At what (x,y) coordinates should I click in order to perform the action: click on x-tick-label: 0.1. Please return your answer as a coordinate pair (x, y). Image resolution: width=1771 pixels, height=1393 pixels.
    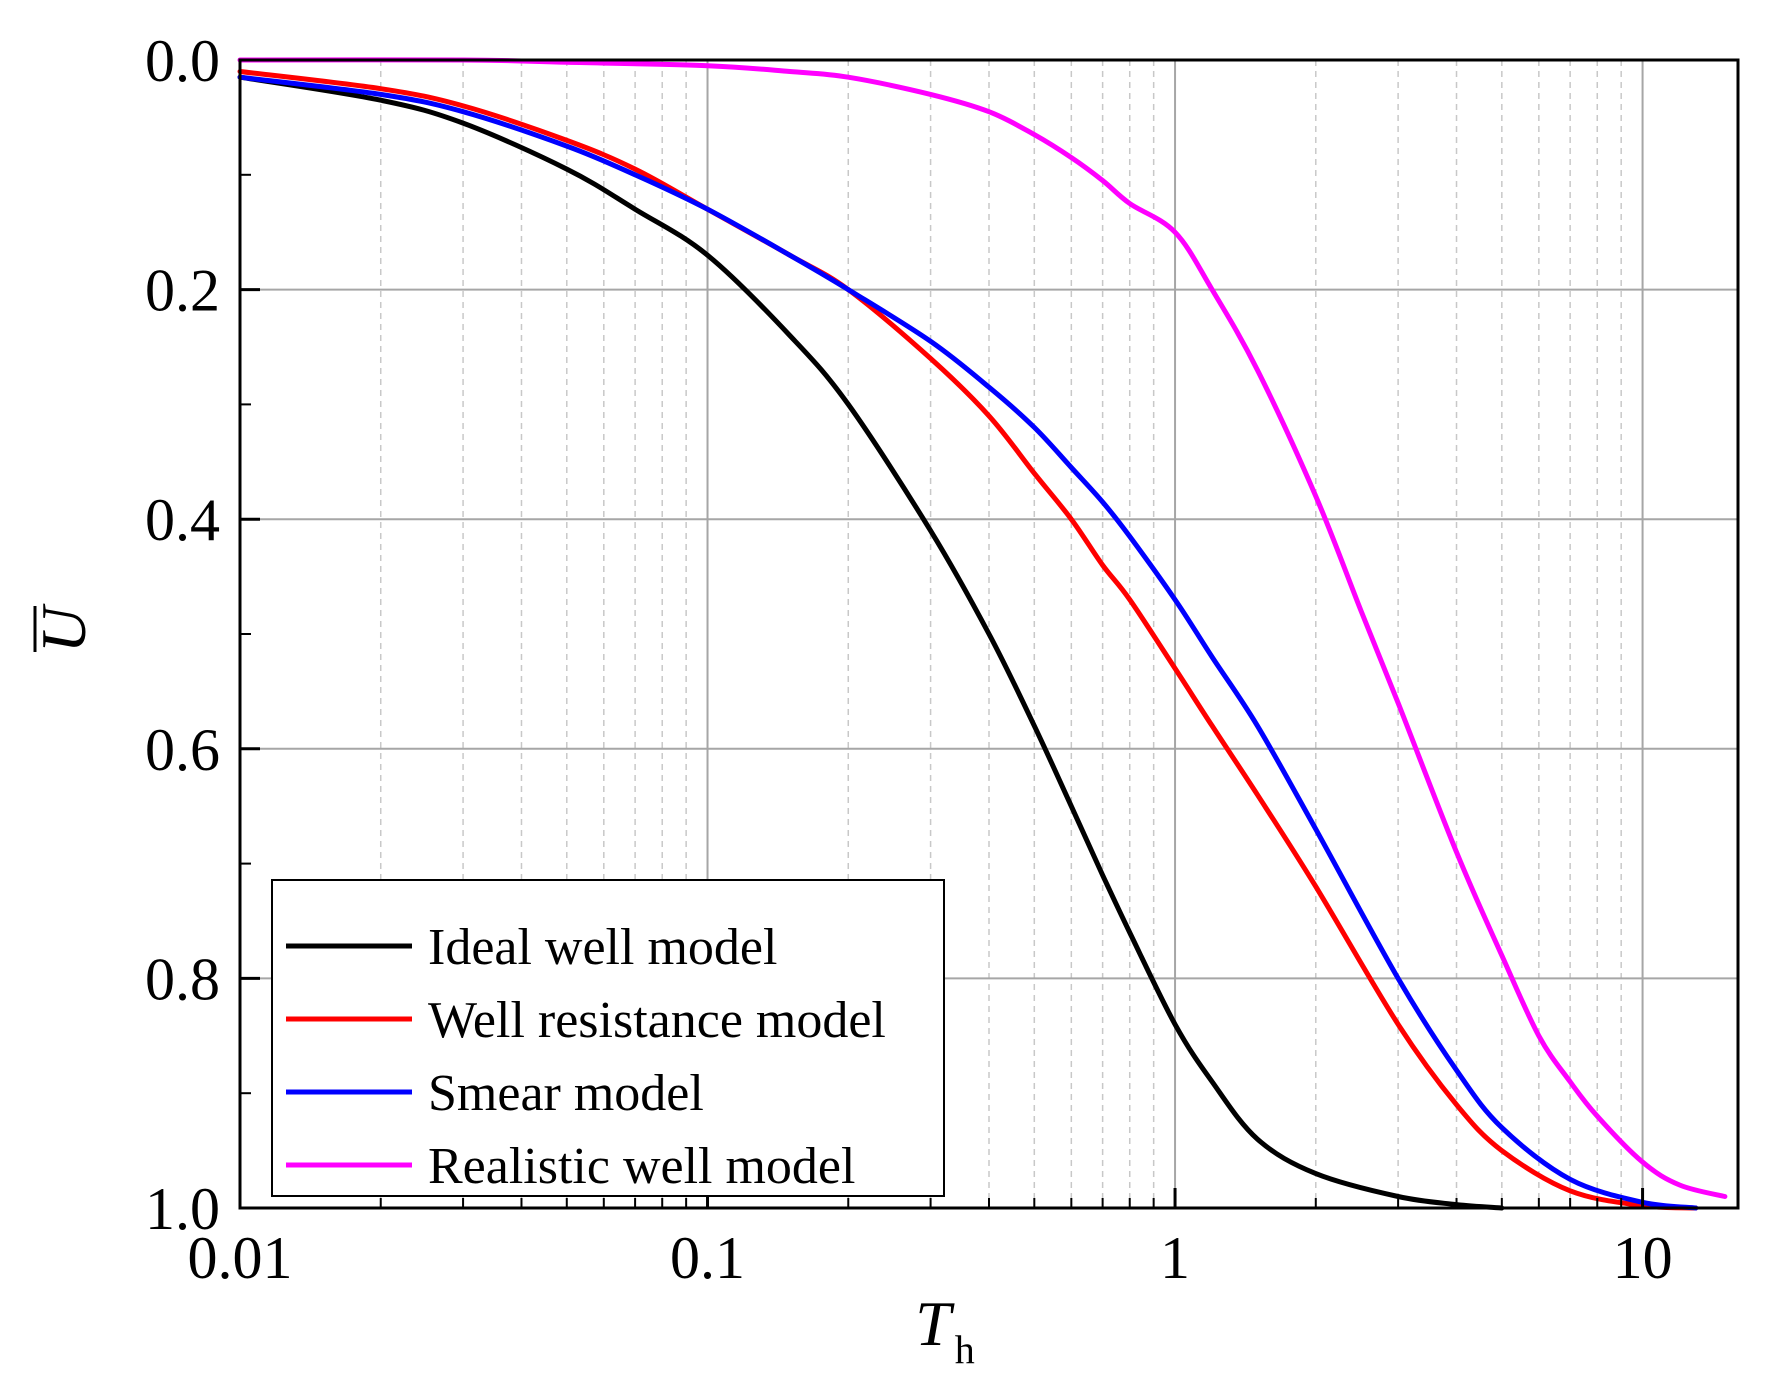
    Looking at the image, I should click on (707, 1258).